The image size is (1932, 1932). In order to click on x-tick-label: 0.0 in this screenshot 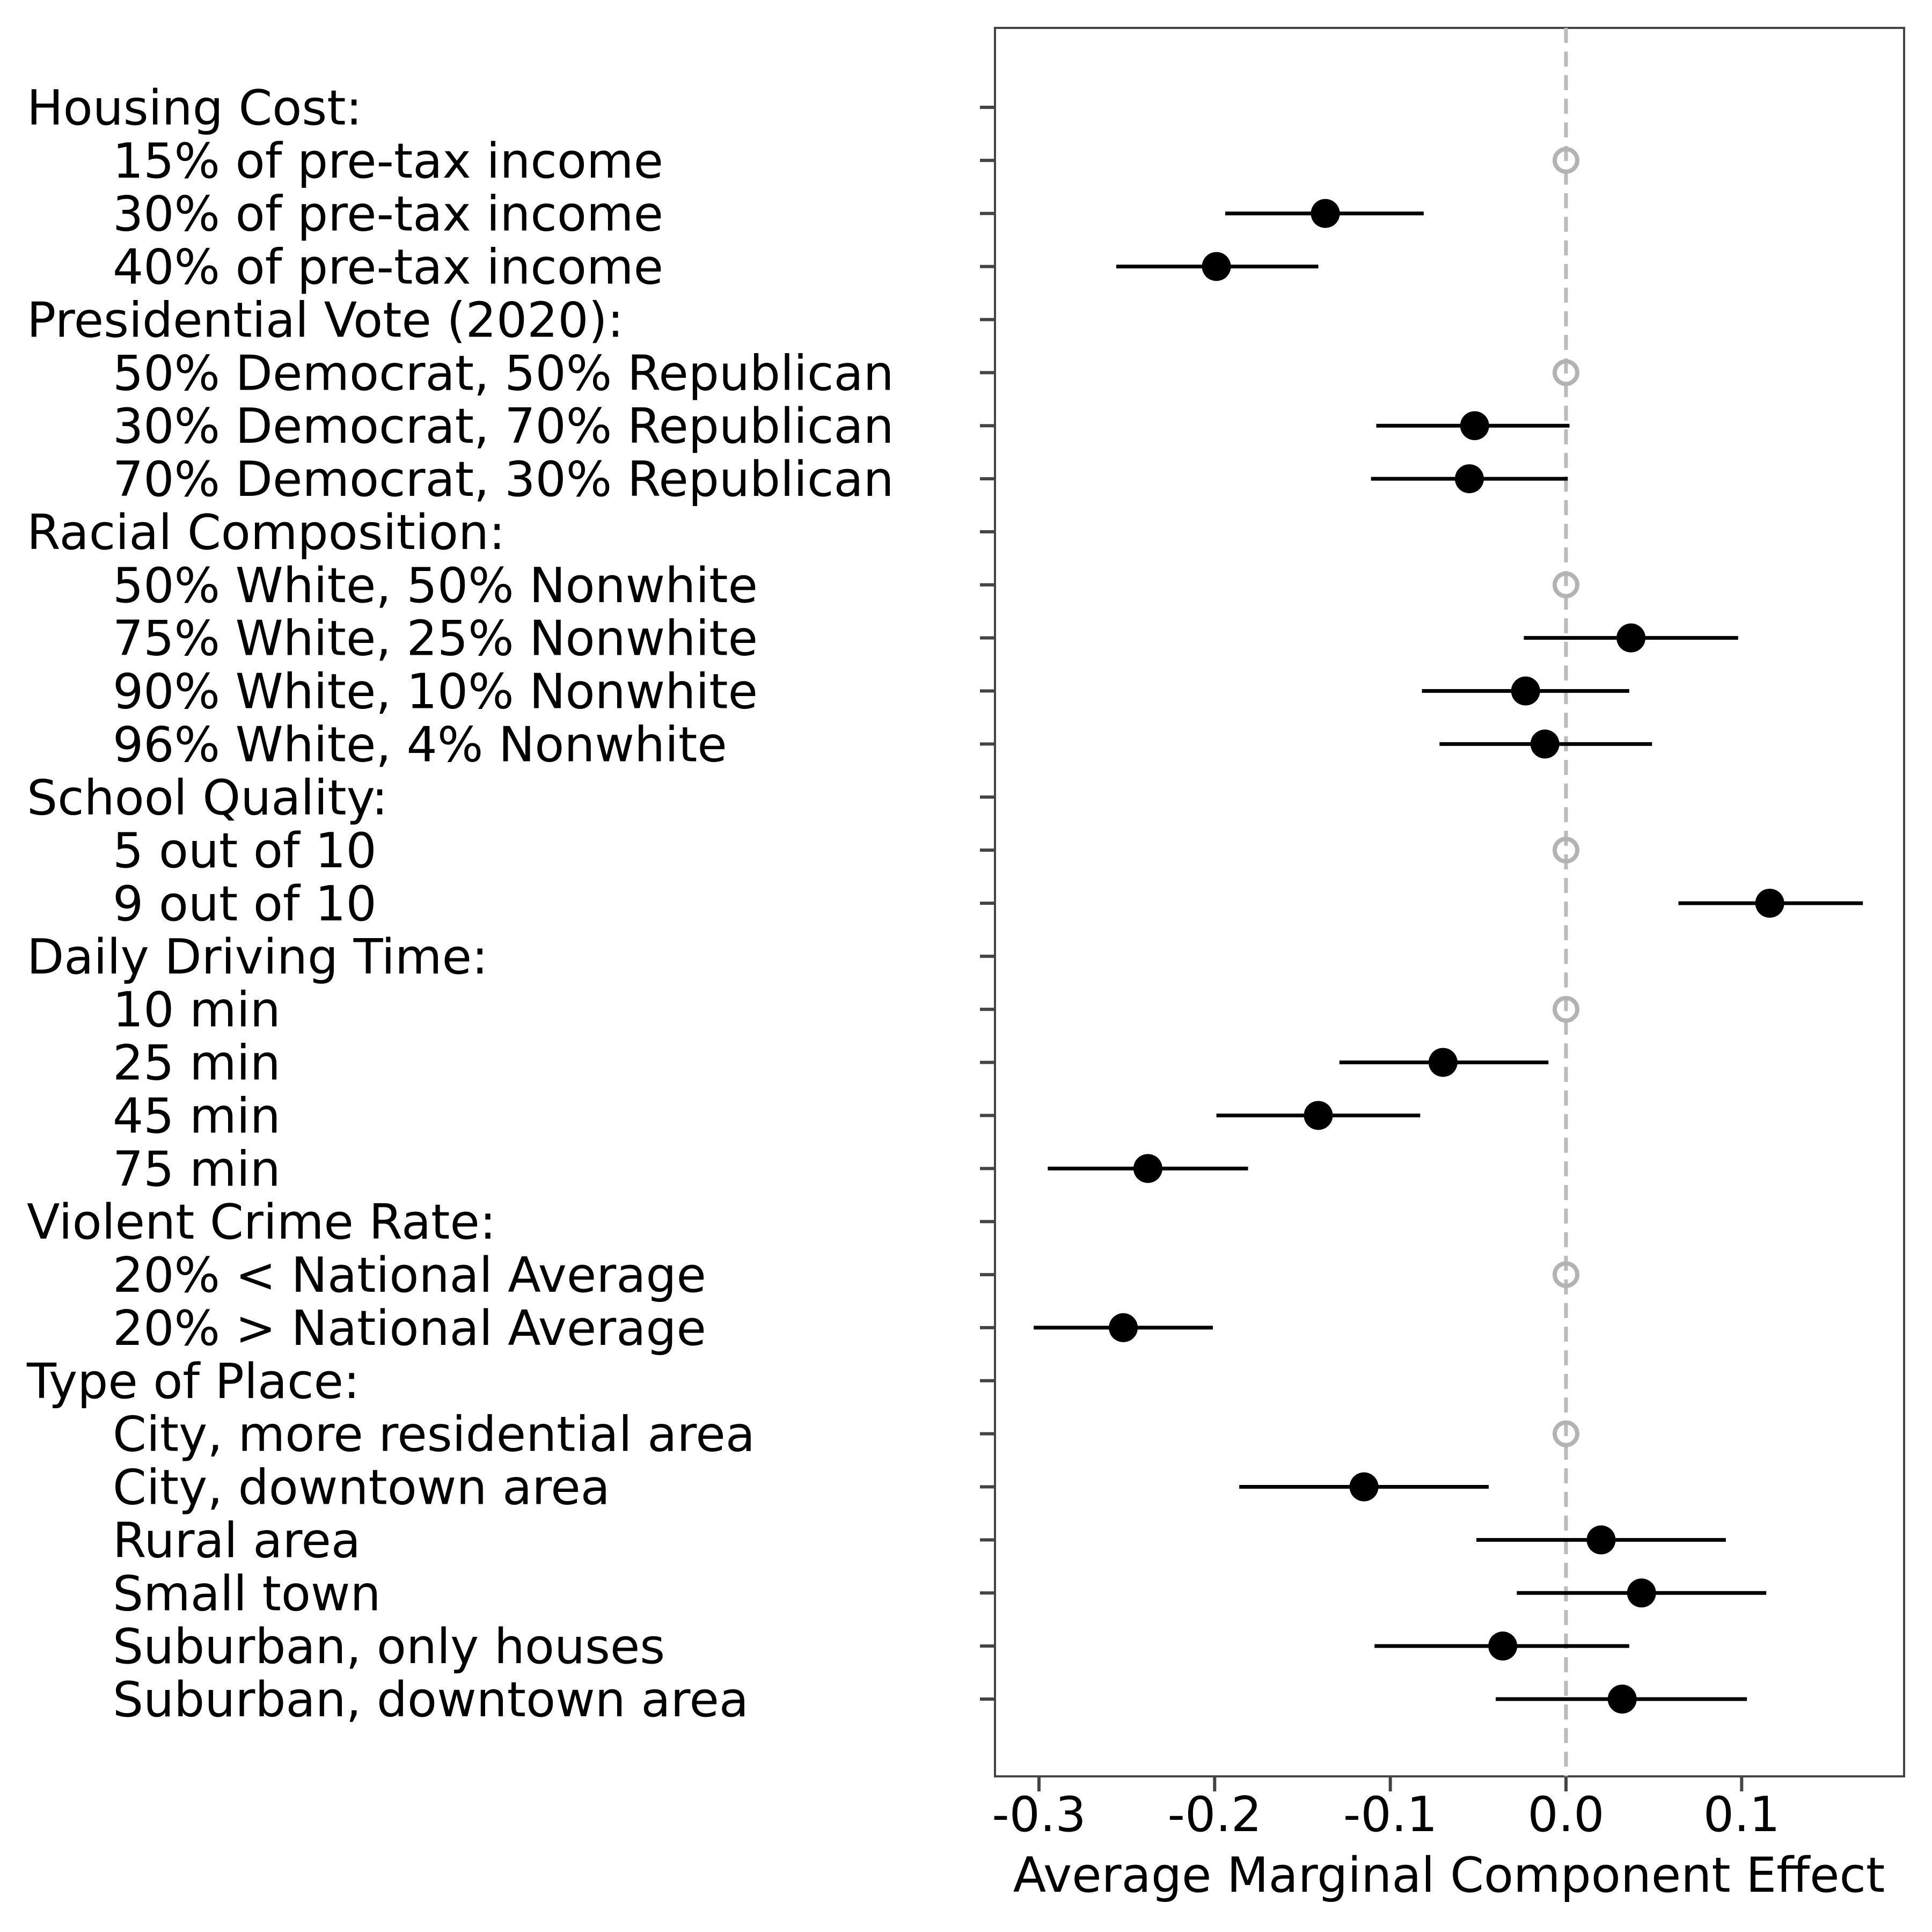, I will do `click(1565, 1815)`.